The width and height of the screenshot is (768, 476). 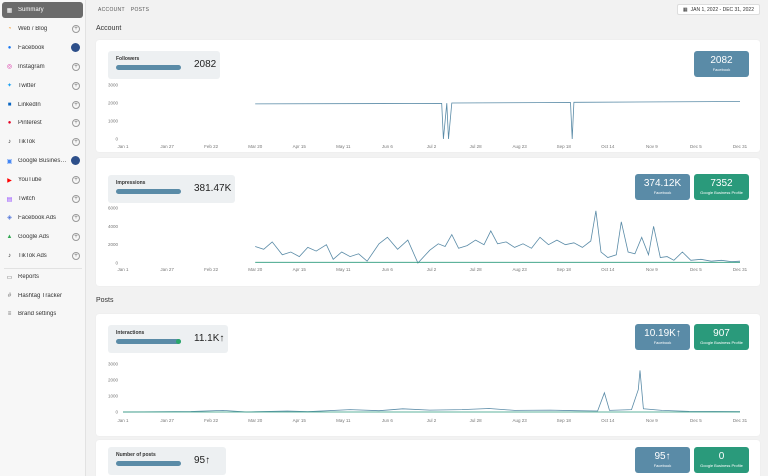 What do you see at coordinates (43, 268) in the screenshot?
I see `sidebar-divider` at bounding box center [43, 268].